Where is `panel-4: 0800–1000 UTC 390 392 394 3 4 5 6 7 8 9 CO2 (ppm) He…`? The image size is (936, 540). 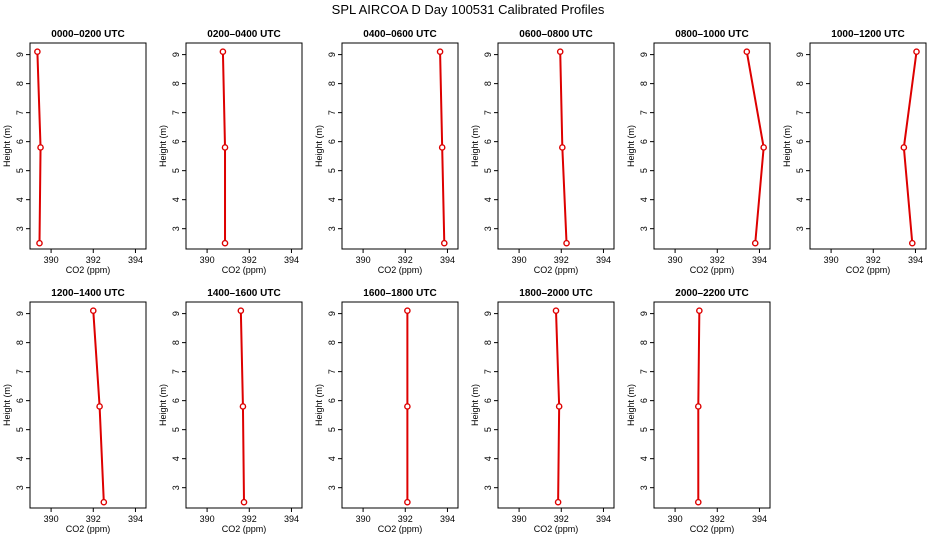
panel-4: 0800–1000 UTC 390 392 394 3 4 5 6 7 8 9 CO2 (ppm) He… is located at coordinates (698, 152).